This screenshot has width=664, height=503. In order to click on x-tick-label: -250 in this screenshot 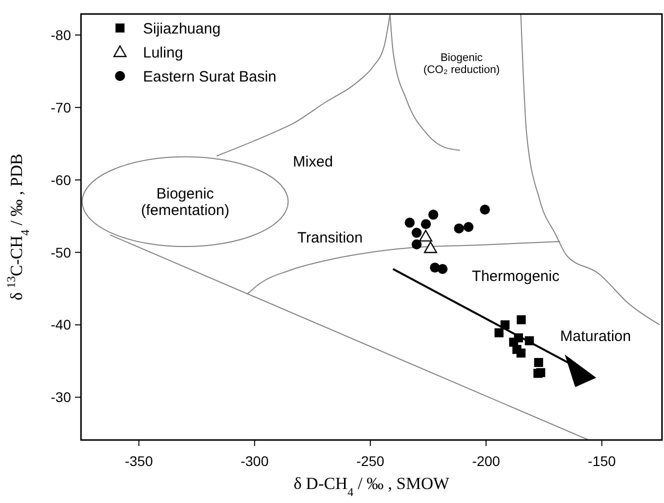, I will do `click(370, 461)`.